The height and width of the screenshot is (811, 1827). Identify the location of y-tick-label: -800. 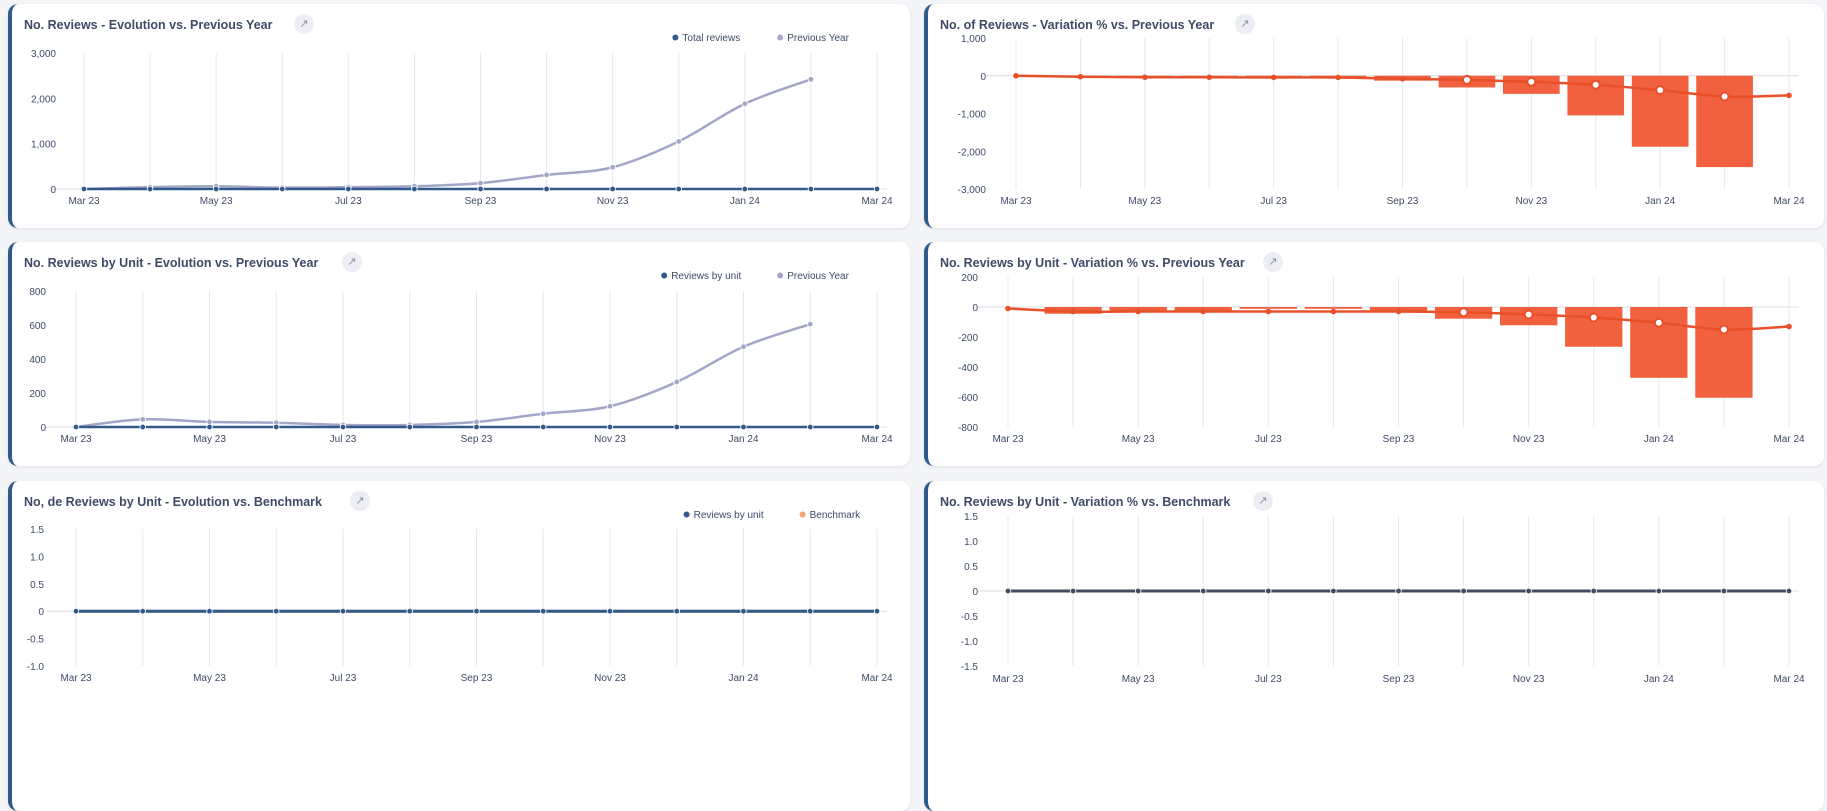
(968, 428).